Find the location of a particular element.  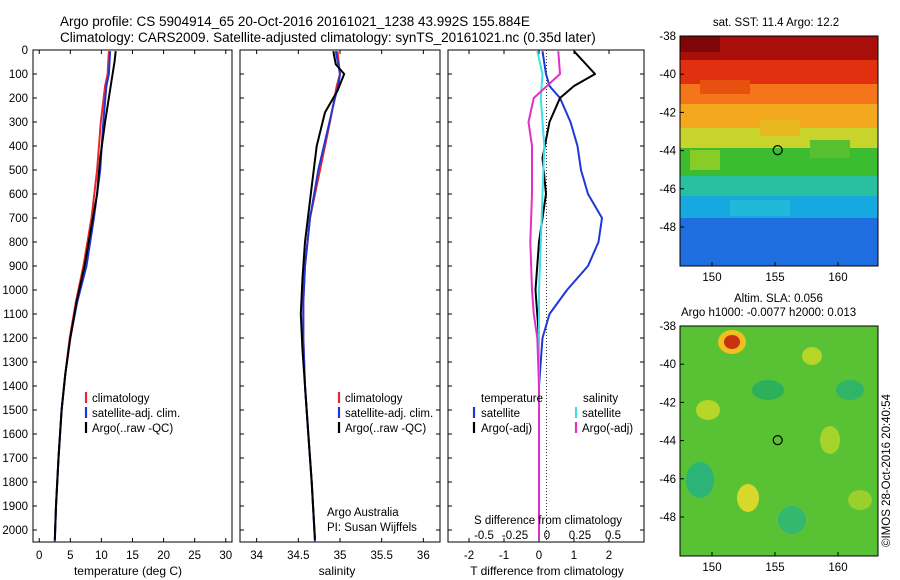

x-tick-label: -1 is located at coordinates (504, 556).